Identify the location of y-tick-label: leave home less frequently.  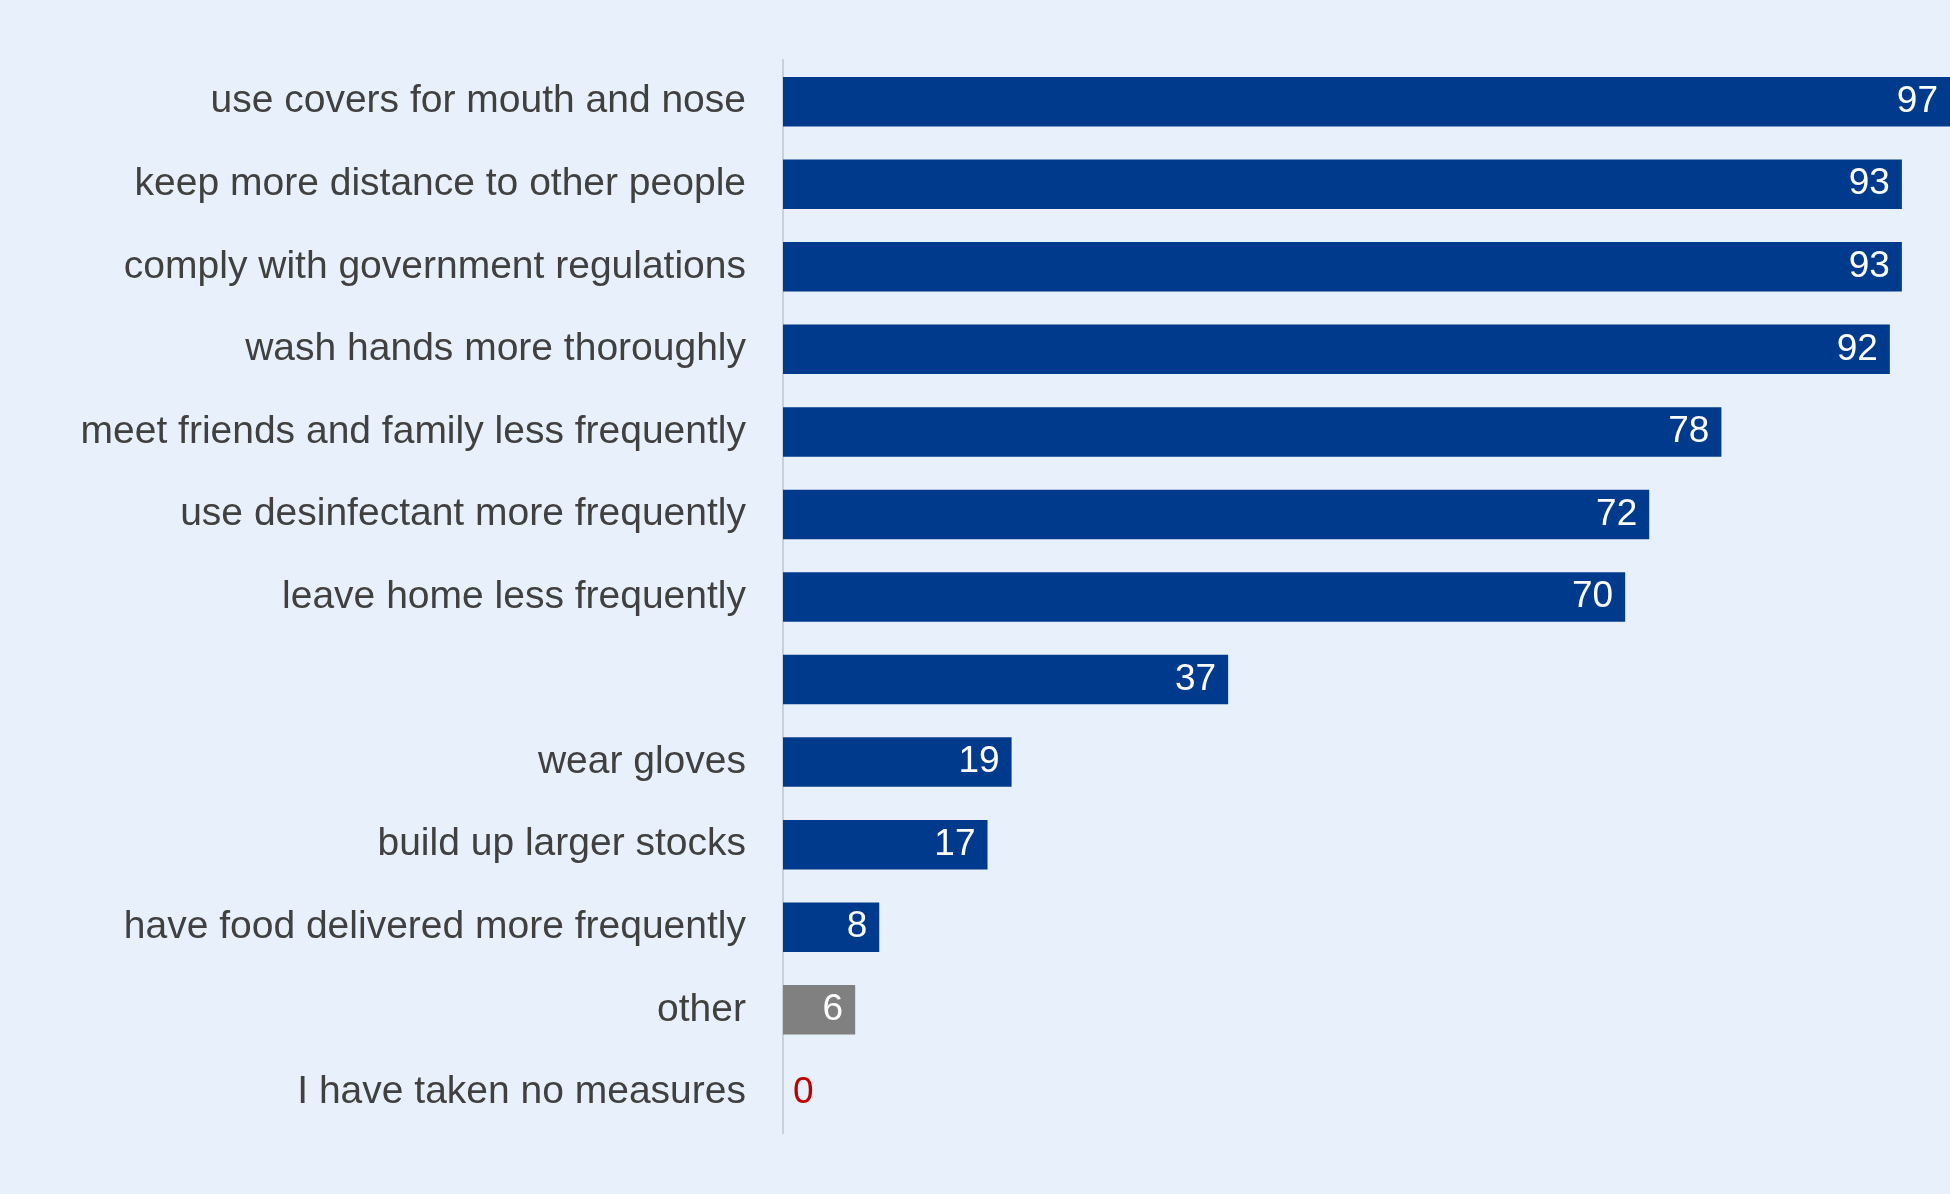
(514, 594).